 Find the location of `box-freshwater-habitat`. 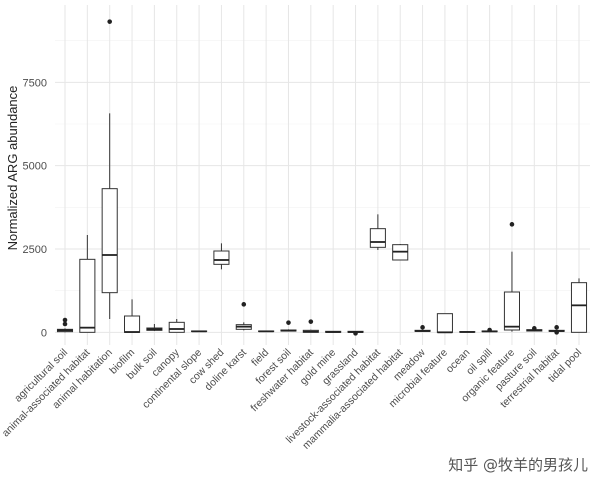

box-freshwater-habitat is located at coordinates (310, 326).